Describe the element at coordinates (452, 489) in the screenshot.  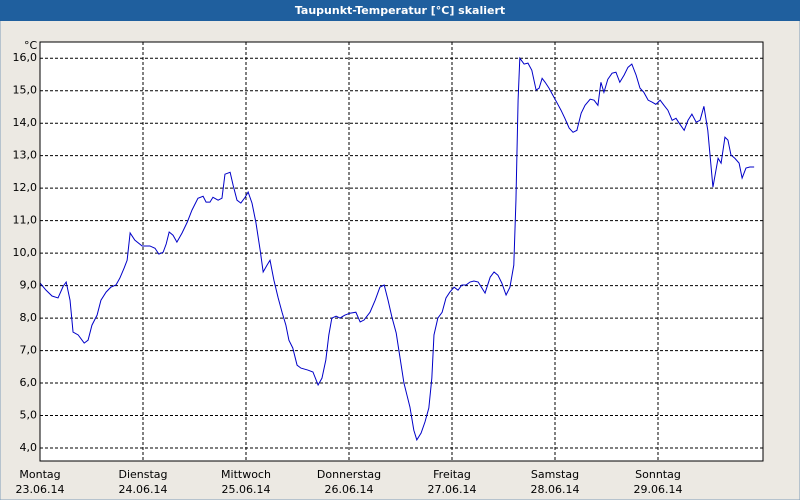
I see `x-tick-date: 27.06.14` at that location.